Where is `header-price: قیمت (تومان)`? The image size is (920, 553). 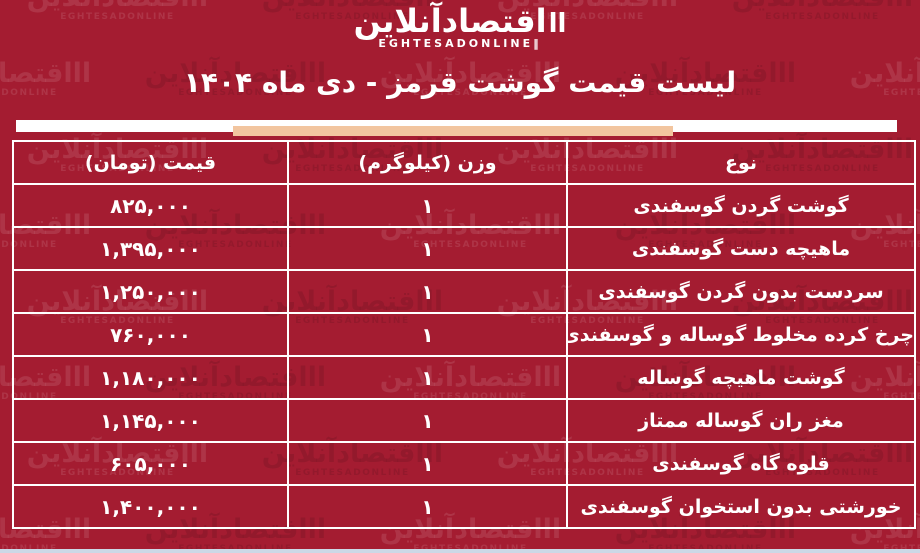 header-price: قیمت (تومان) is located at coordinates (150, 162).